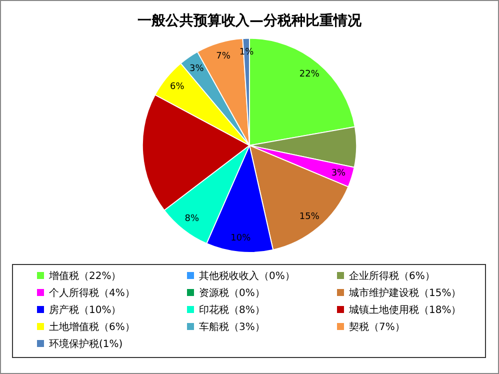  Describe the element at coordinates (232, 293) in the screenshot. I see `legend-label: 资源税（0%）` at that location.